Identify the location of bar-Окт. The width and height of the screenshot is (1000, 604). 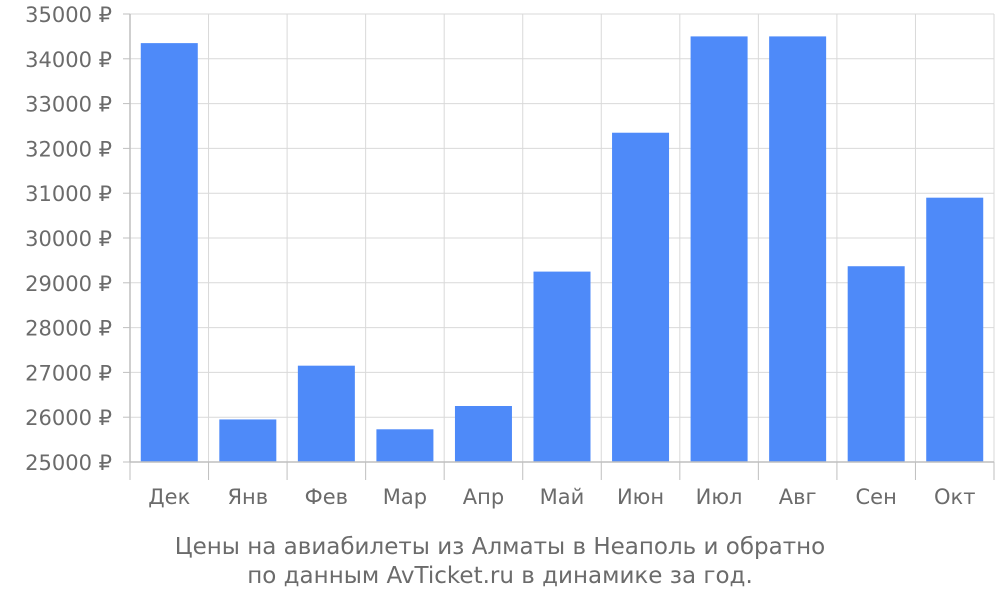
(955, 329).